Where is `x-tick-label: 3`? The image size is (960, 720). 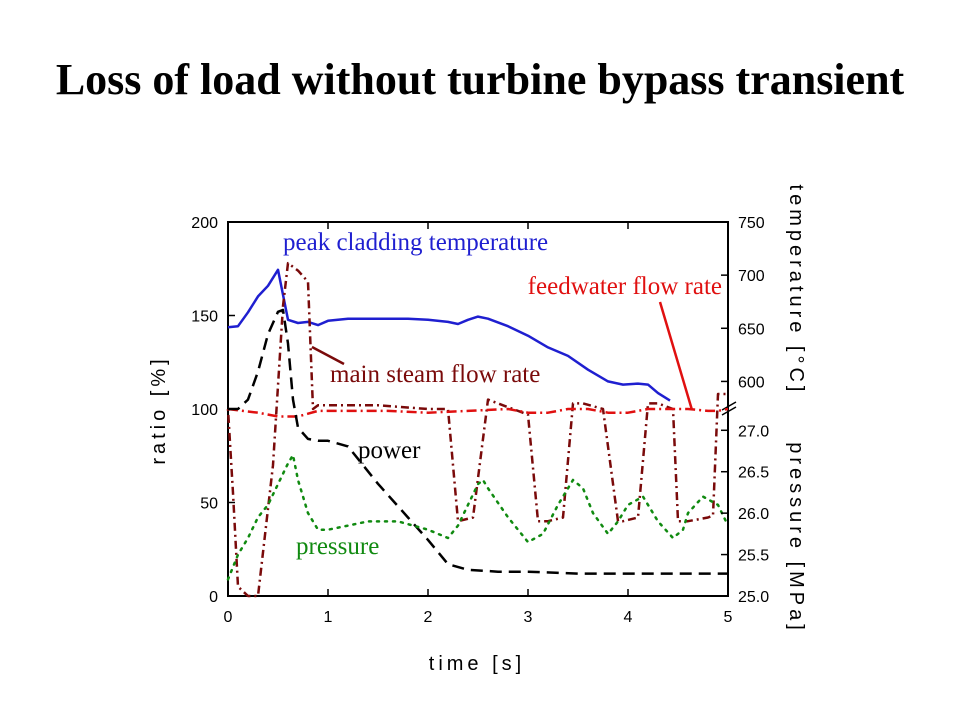 x-tick-label: 3 is located at coordinates (528, 617).